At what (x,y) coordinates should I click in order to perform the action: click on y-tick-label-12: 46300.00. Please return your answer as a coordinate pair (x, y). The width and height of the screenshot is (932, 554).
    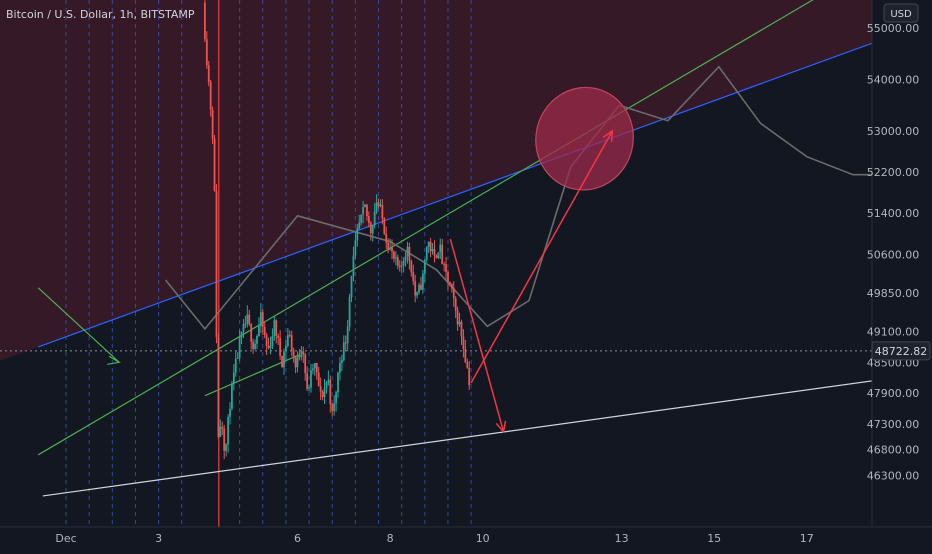
    Looking at the image, I should click on (893, 475).